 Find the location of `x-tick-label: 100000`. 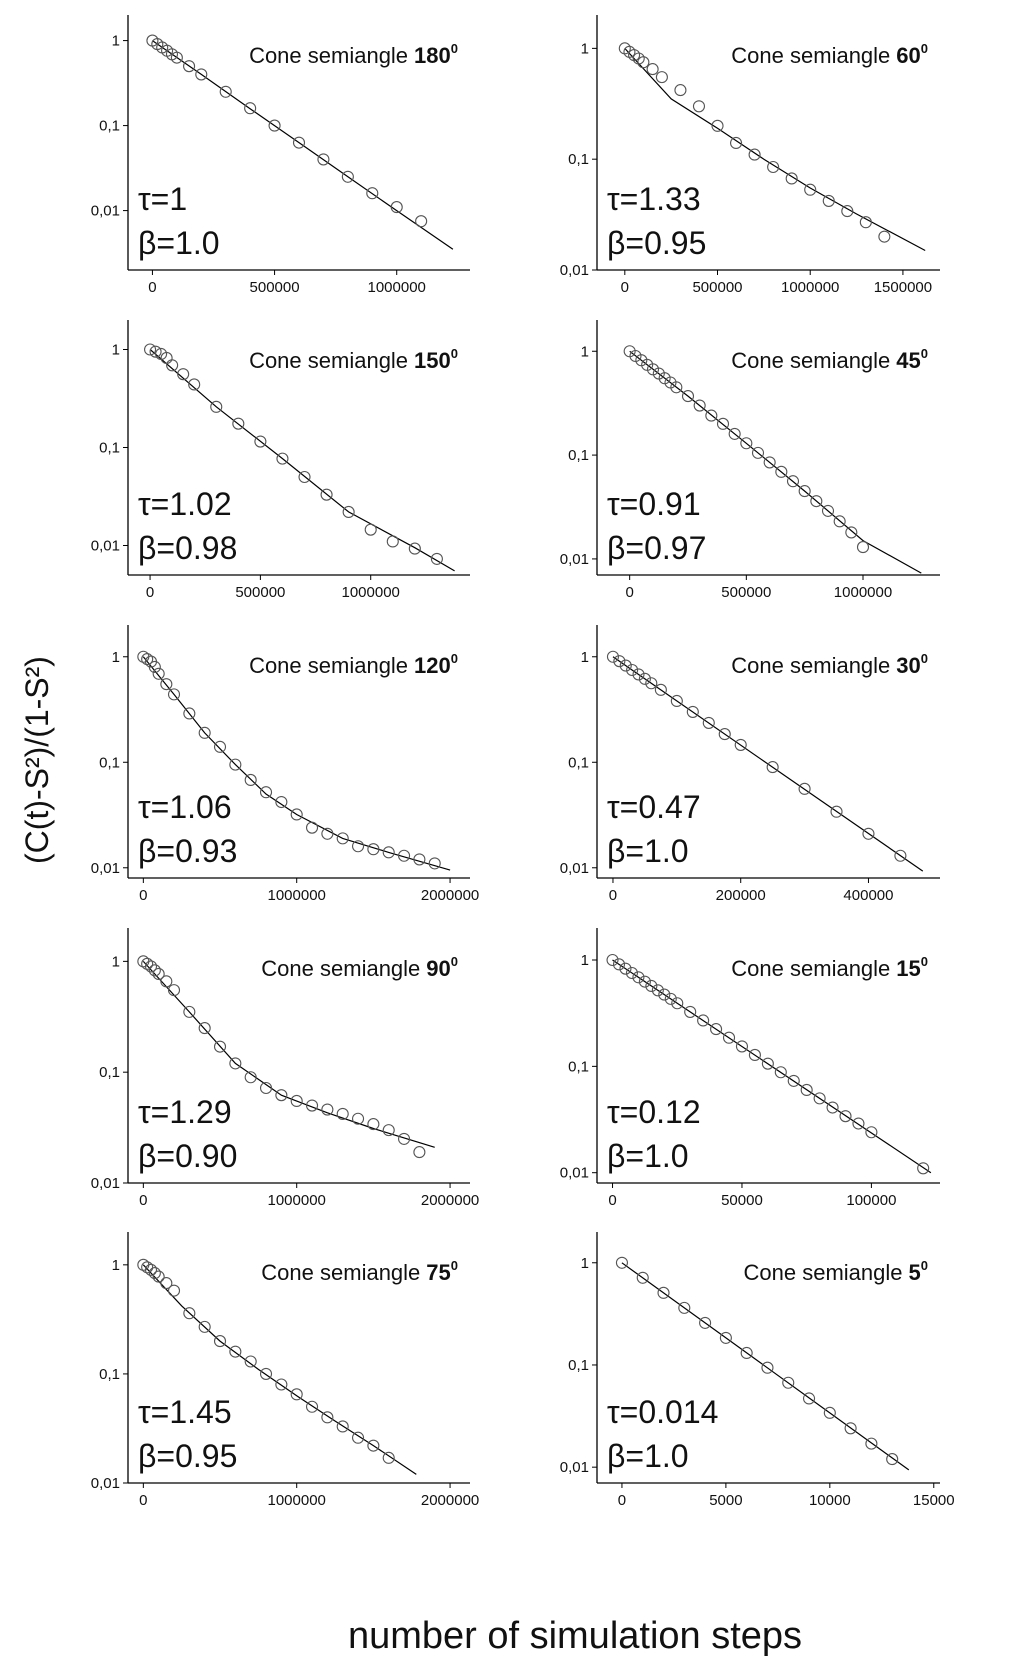

x-tick-label: 100000 is located at coordinates (871, 1200).